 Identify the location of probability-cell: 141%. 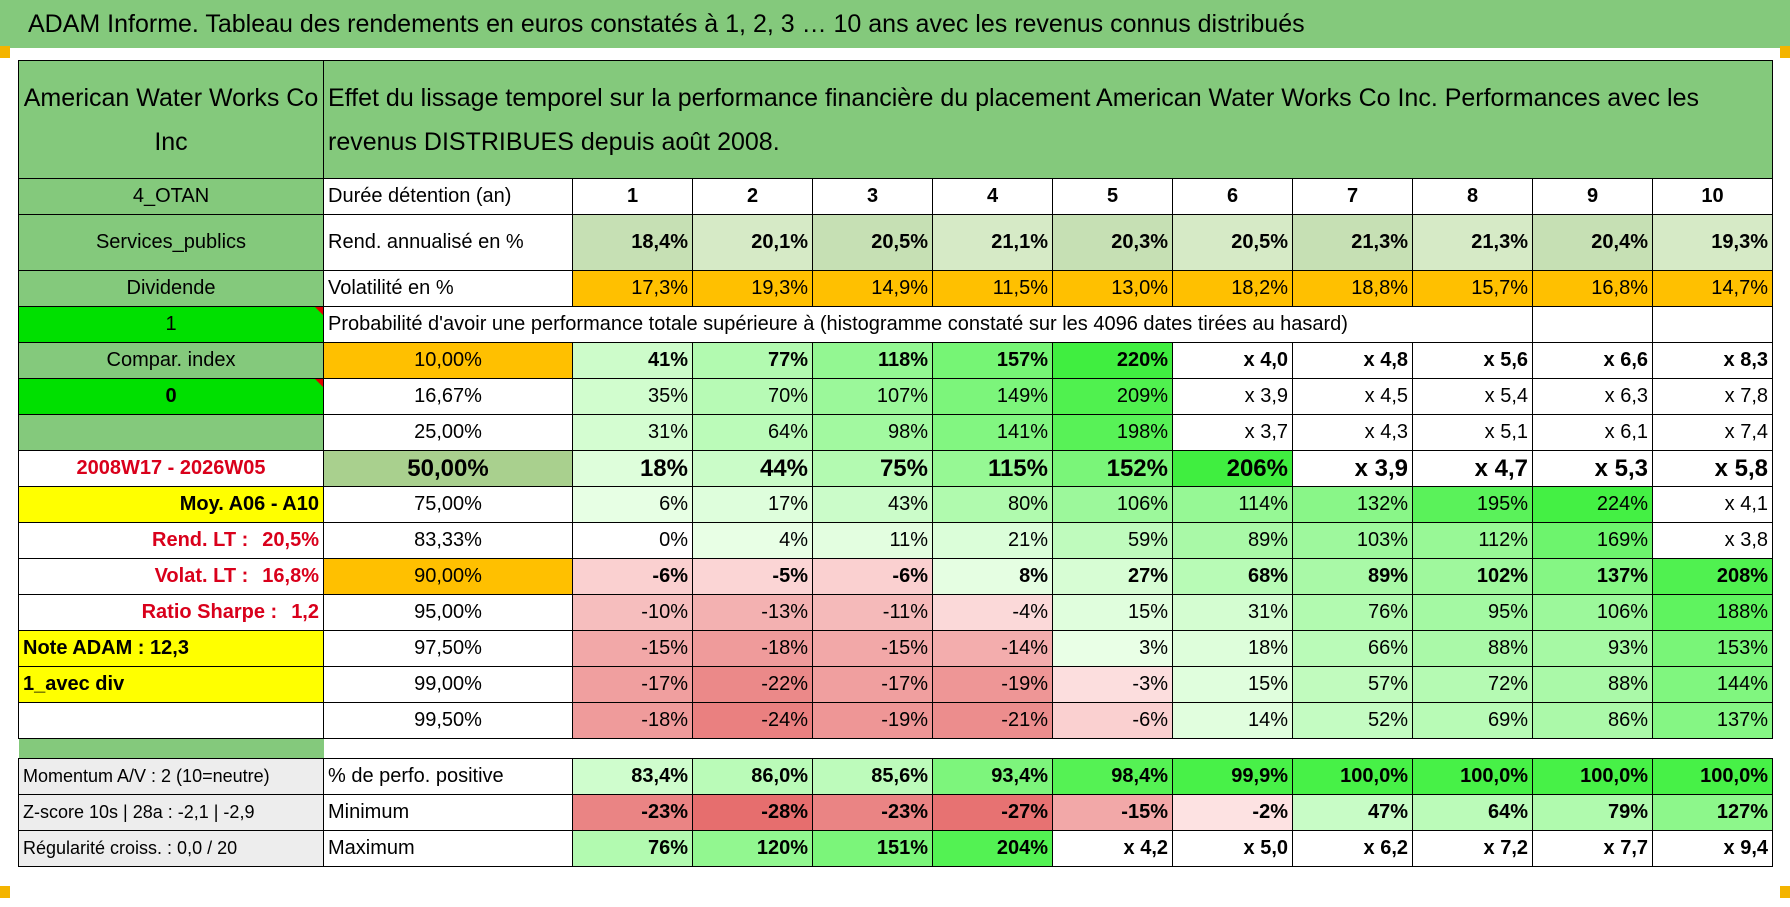
(992, 432).